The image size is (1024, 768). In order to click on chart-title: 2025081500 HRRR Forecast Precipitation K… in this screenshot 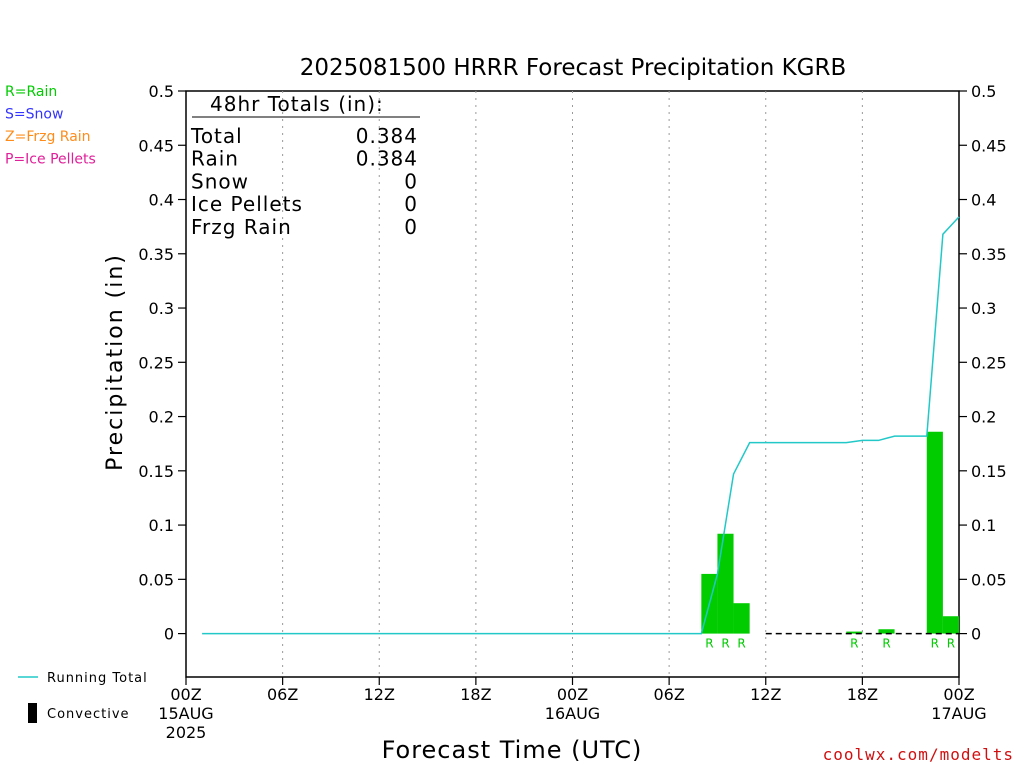, I will do `click(573, 68)`.